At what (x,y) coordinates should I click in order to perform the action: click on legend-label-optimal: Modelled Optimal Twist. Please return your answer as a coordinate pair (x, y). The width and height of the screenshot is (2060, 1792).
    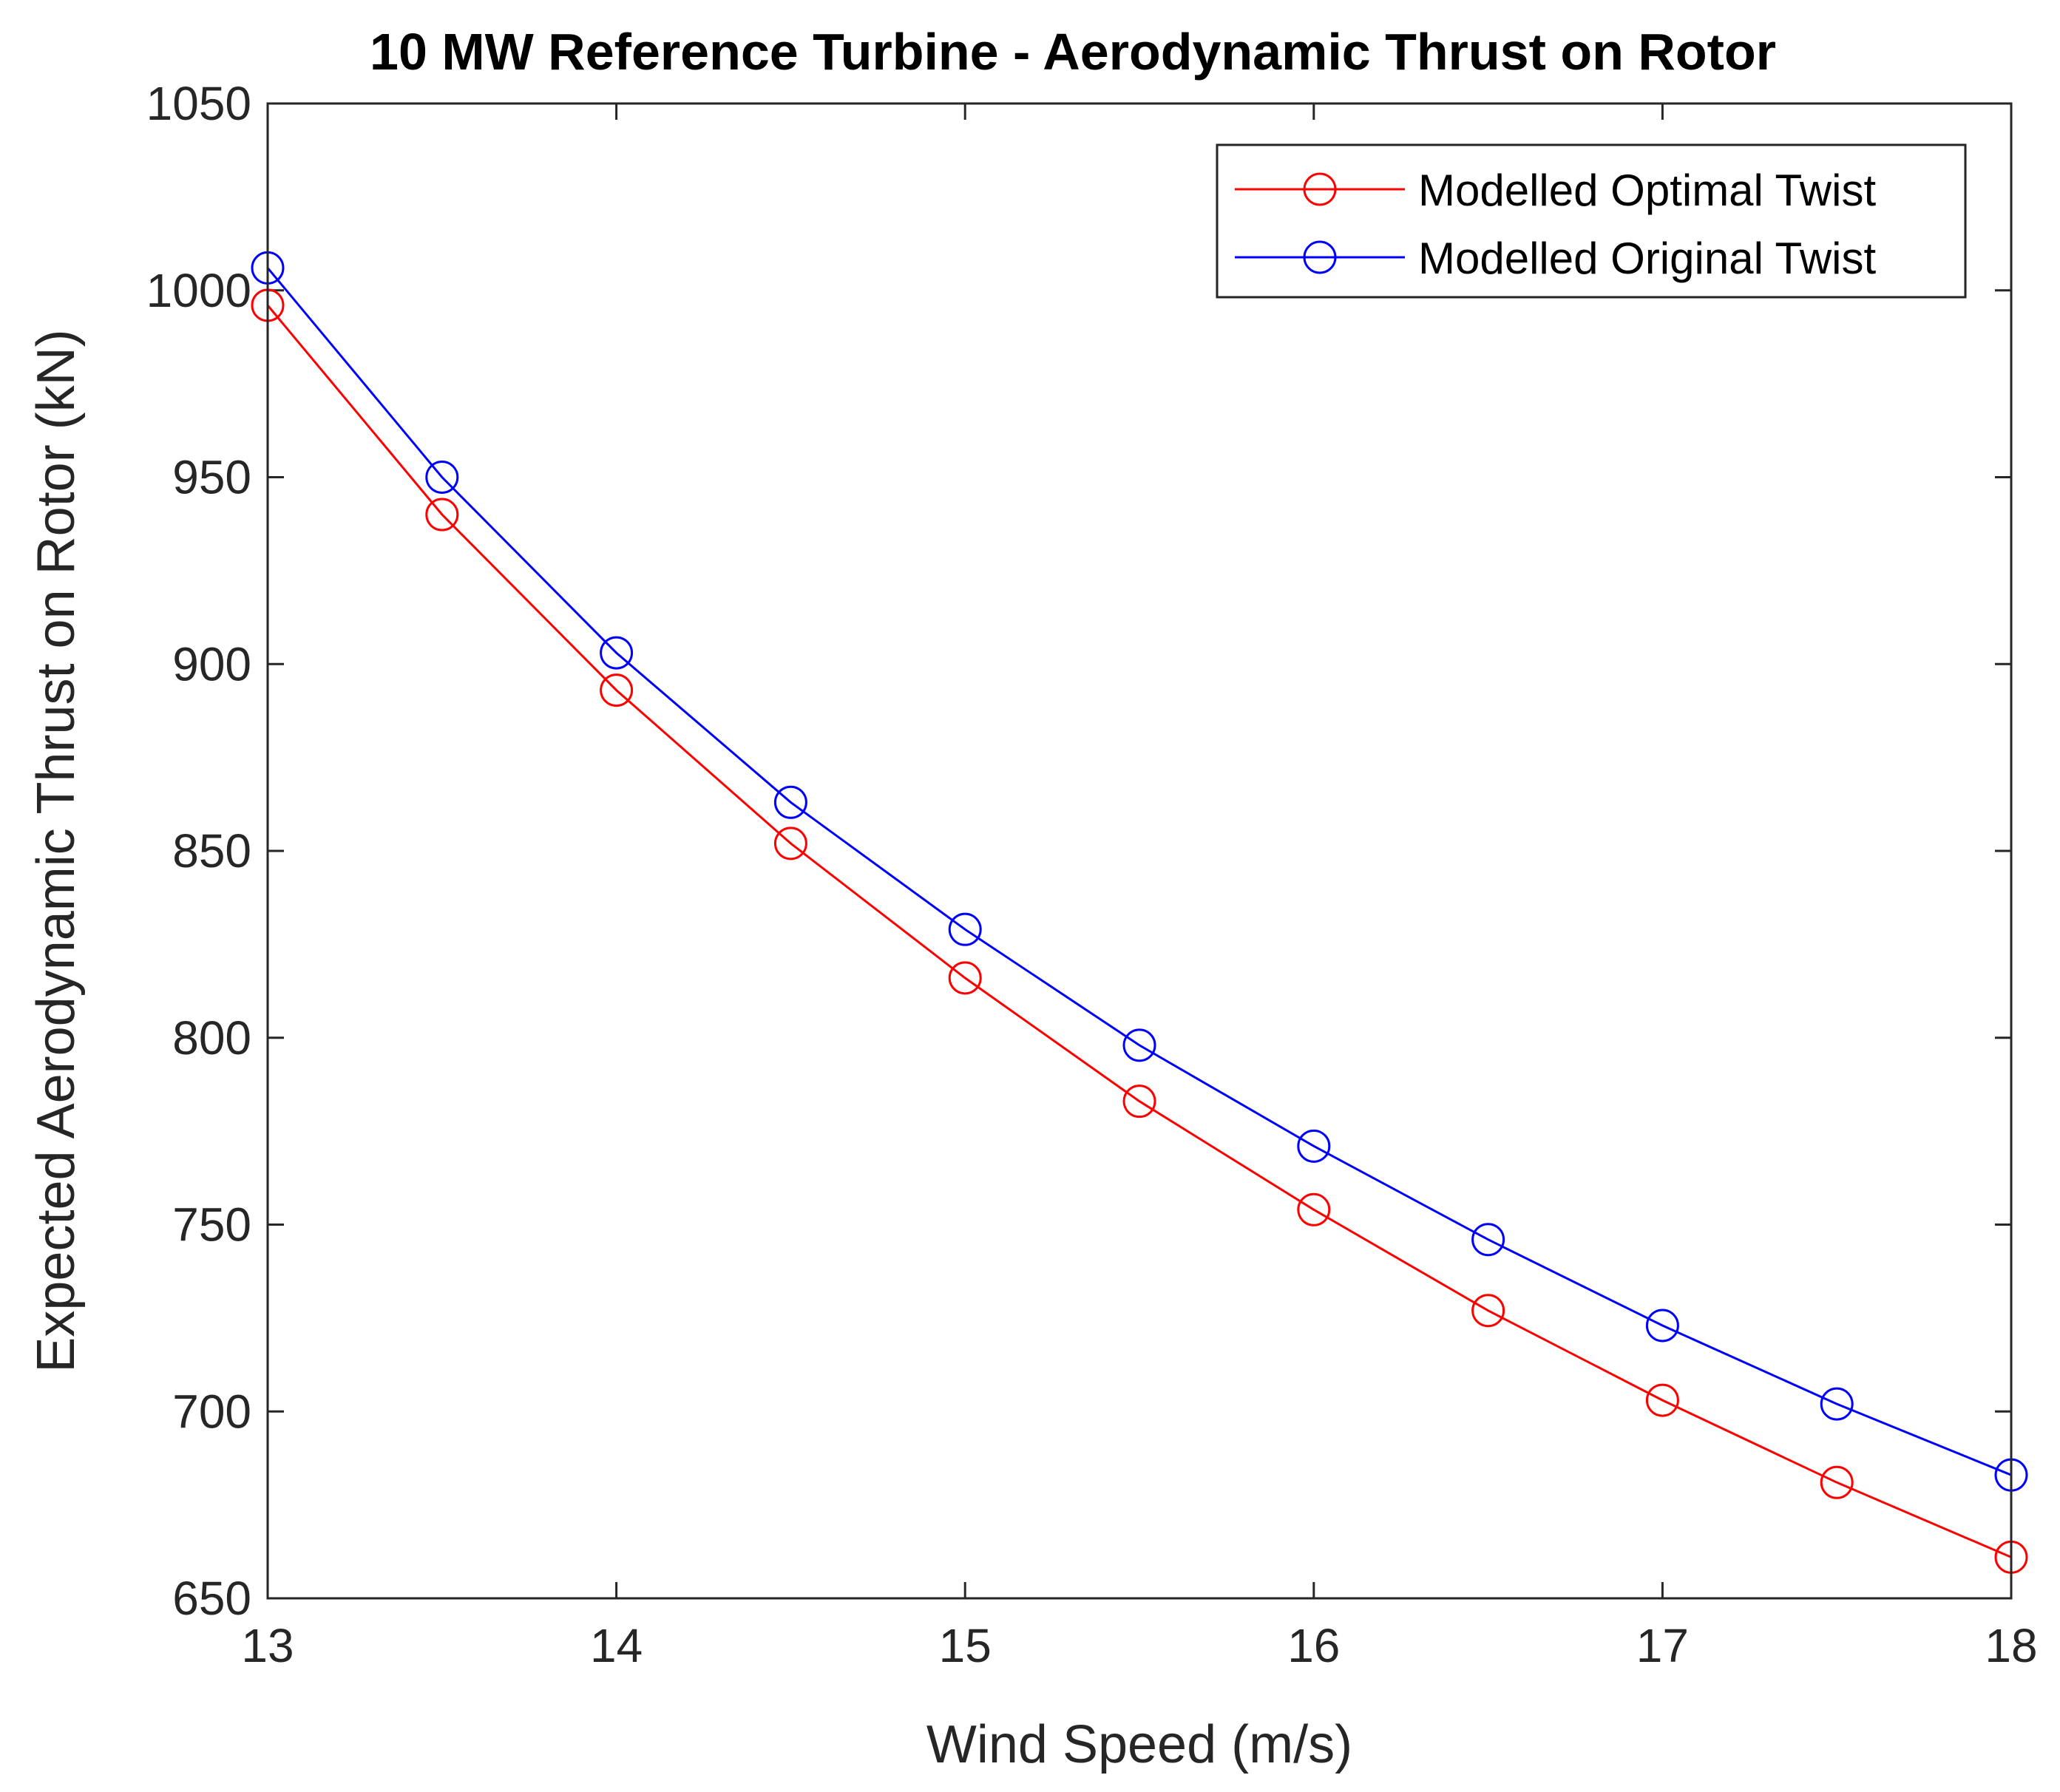
    Looking at the image, I should click on (1647, 190).